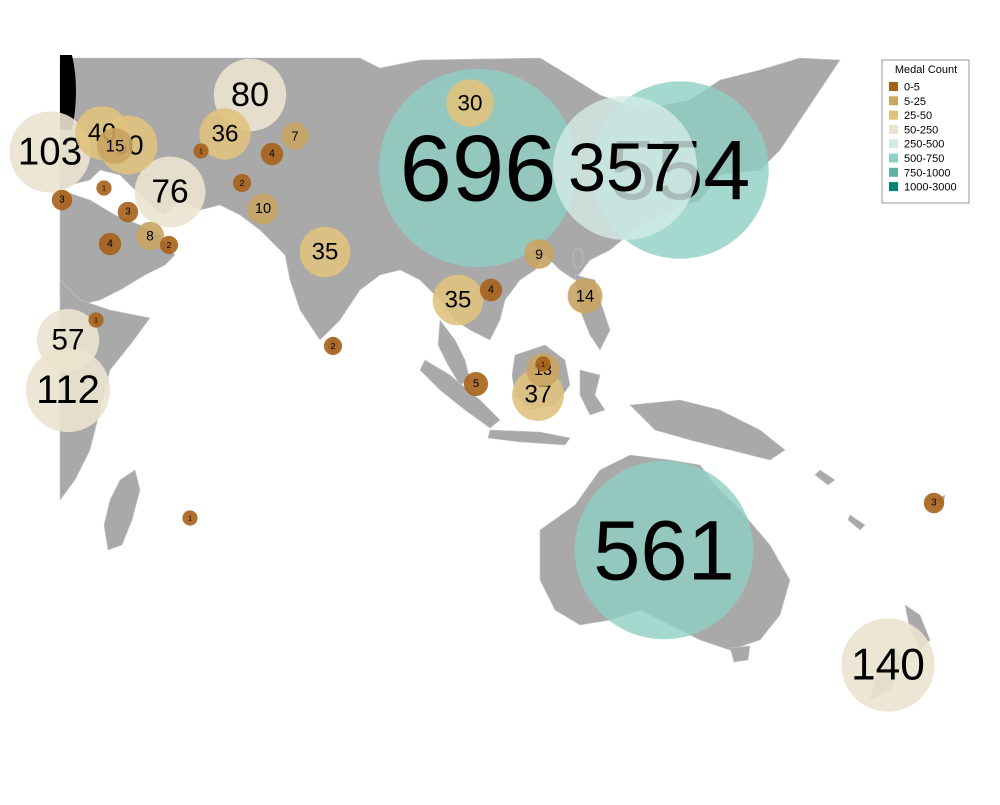 The height and width of the screenshot is (805, 1000). What do you see at coordinates (68, 92) in the screenshot?
I see `edge-marker-cutoff` at bounding box center [68, 92].